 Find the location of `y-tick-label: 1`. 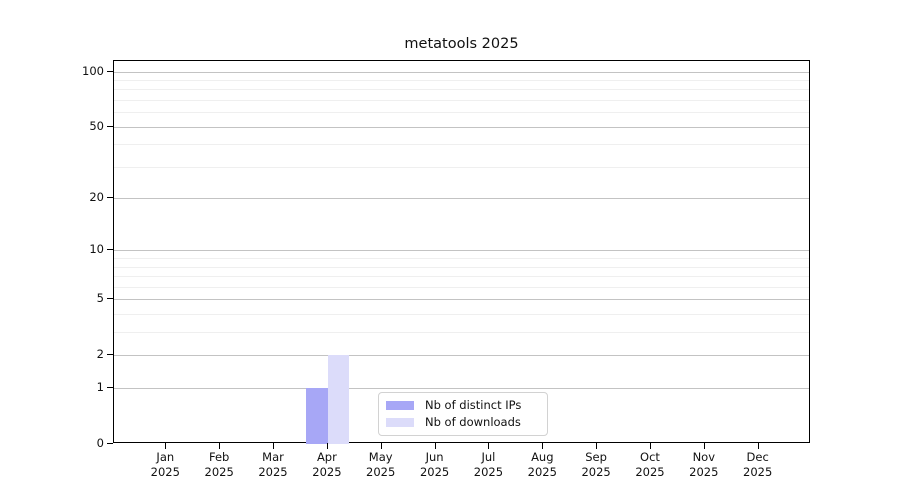

y-tick-label: 1 is located at coordinates (100, 387).